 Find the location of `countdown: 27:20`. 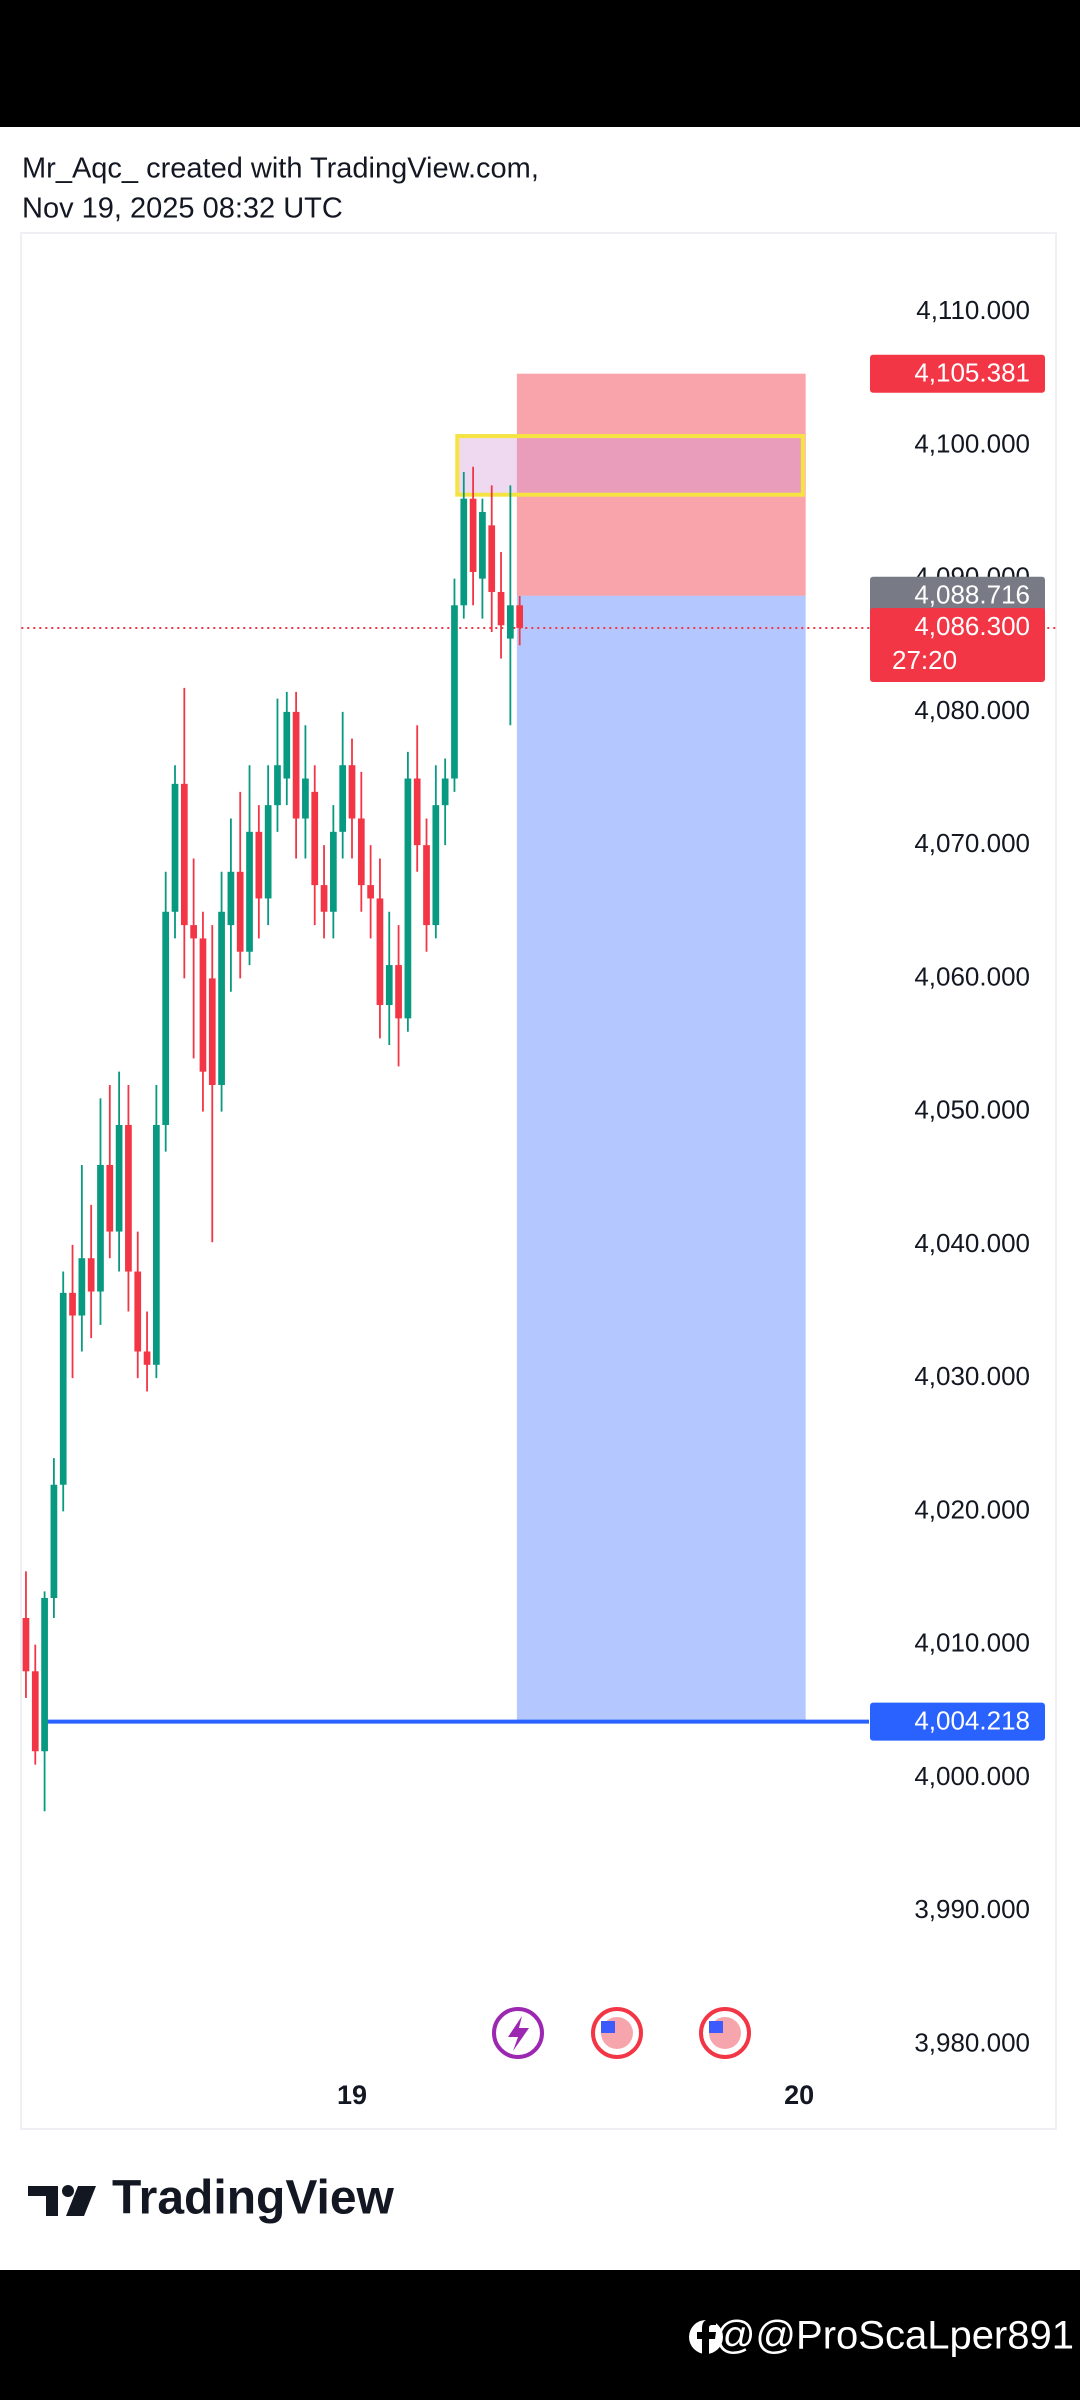

countdown: 27:20 is located at coordinates (924, 660).